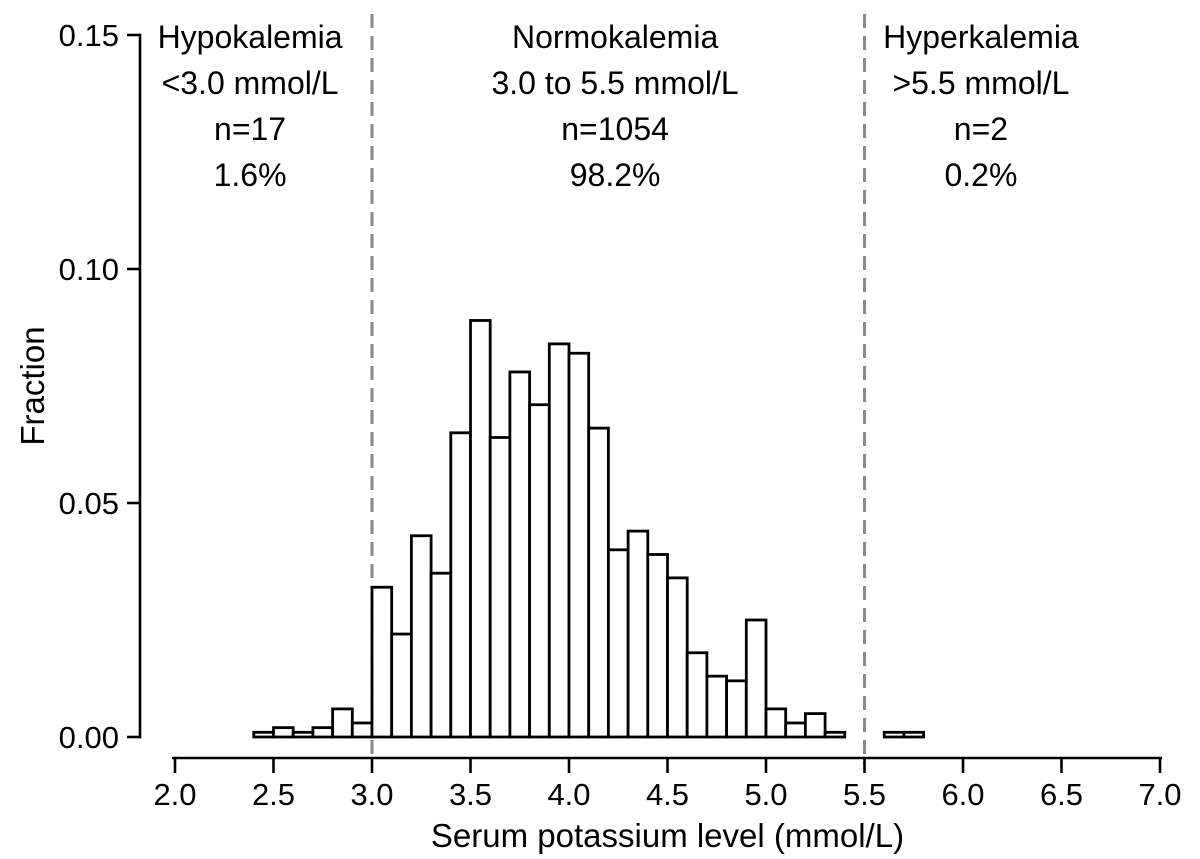 The image size is (1200, 859). I want to click on y-tick-label: 0.10, so click(89, 269).